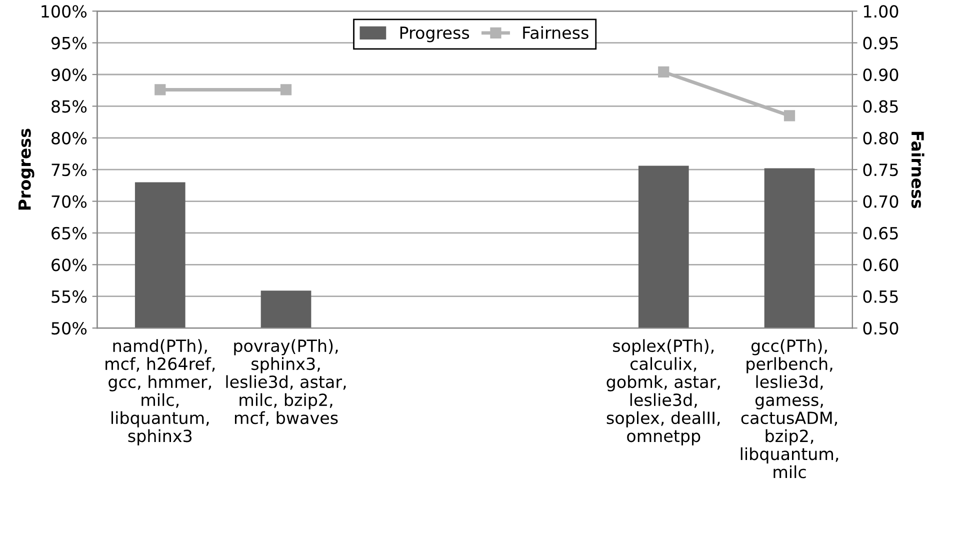 The image size is (972, 556). Describe the element at coordinates (69, 233) in the screenshot. I see `y-tick-label: 65%` at that location.